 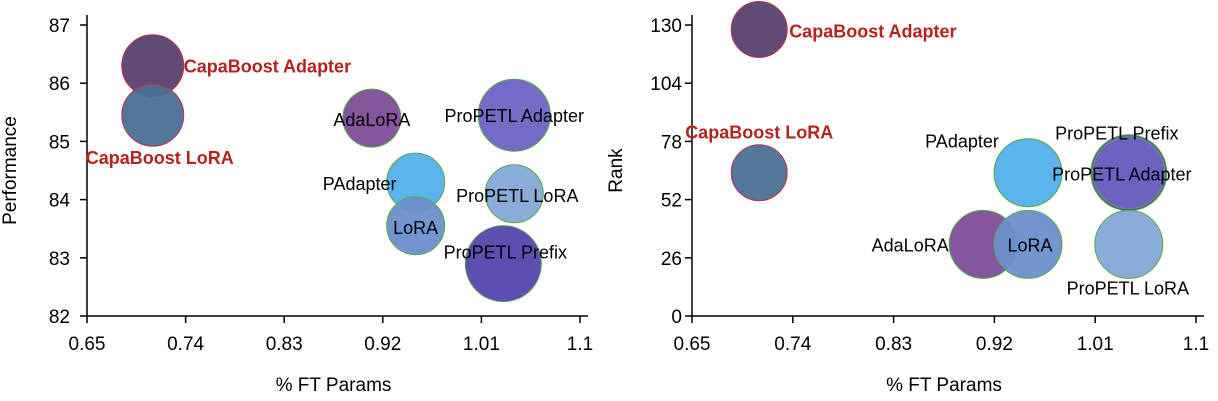 I want to click on panel1-y-tick-label: 85, so click(x=59, y=142).